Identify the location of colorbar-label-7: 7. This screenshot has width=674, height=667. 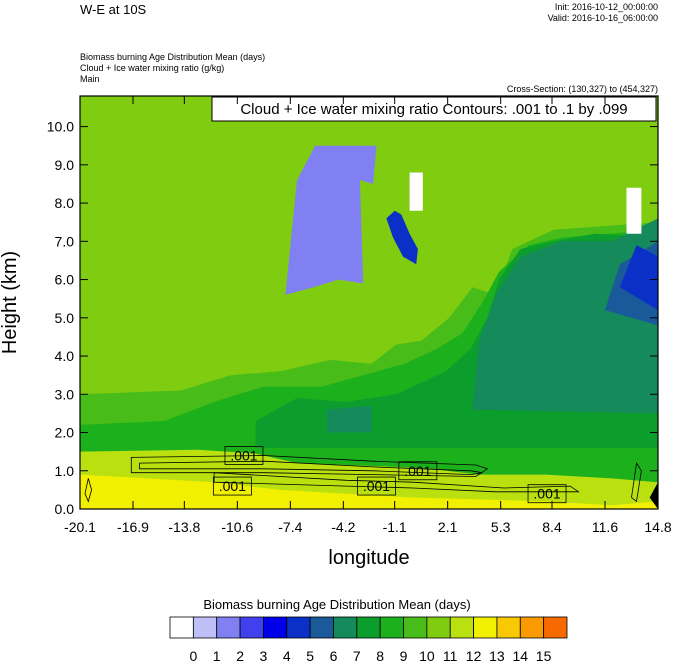
(357, 656).